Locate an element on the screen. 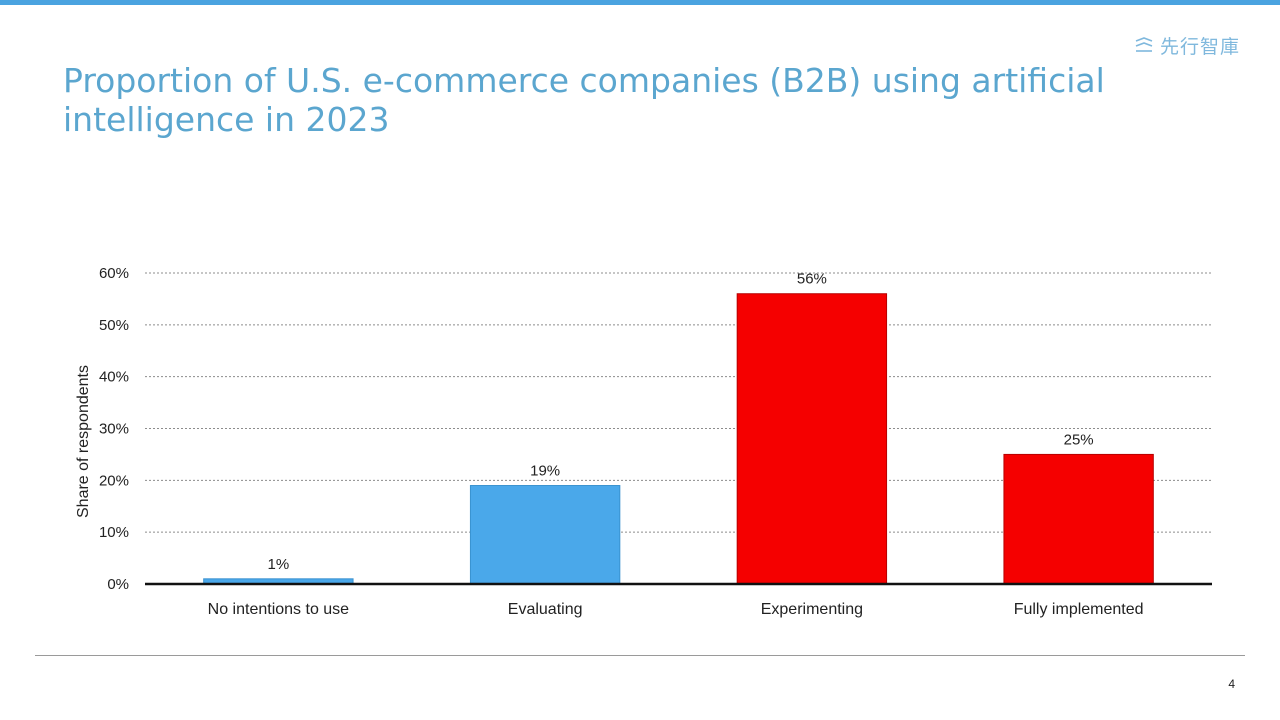 The image size is (1280, 720). data-label: 1% is located at coordinates (279, 564).